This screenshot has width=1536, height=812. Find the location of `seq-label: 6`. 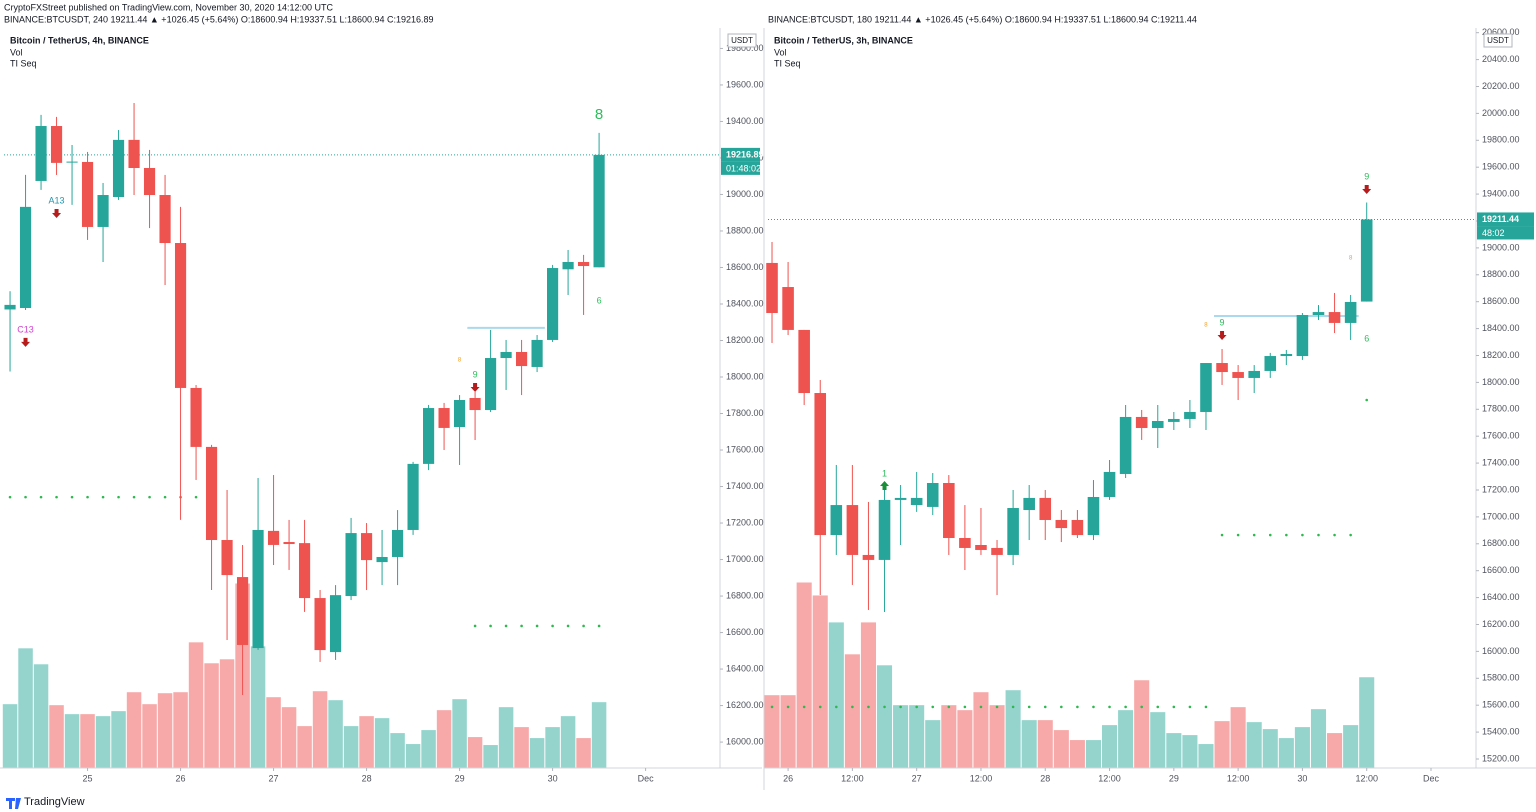

seq-label: 6 is located at coordinates (599, 300).